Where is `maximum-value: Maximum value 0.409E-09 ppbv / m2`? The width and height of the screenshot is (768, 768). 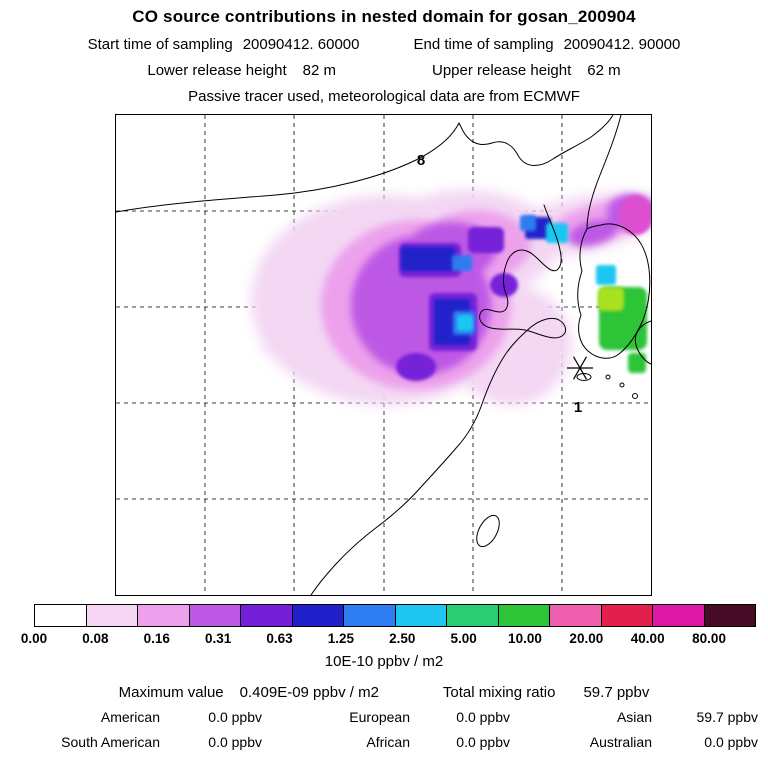
maximum-value: Maximum value 0.409E-09 ppbv / m2 is located at coordinates (249, 692).